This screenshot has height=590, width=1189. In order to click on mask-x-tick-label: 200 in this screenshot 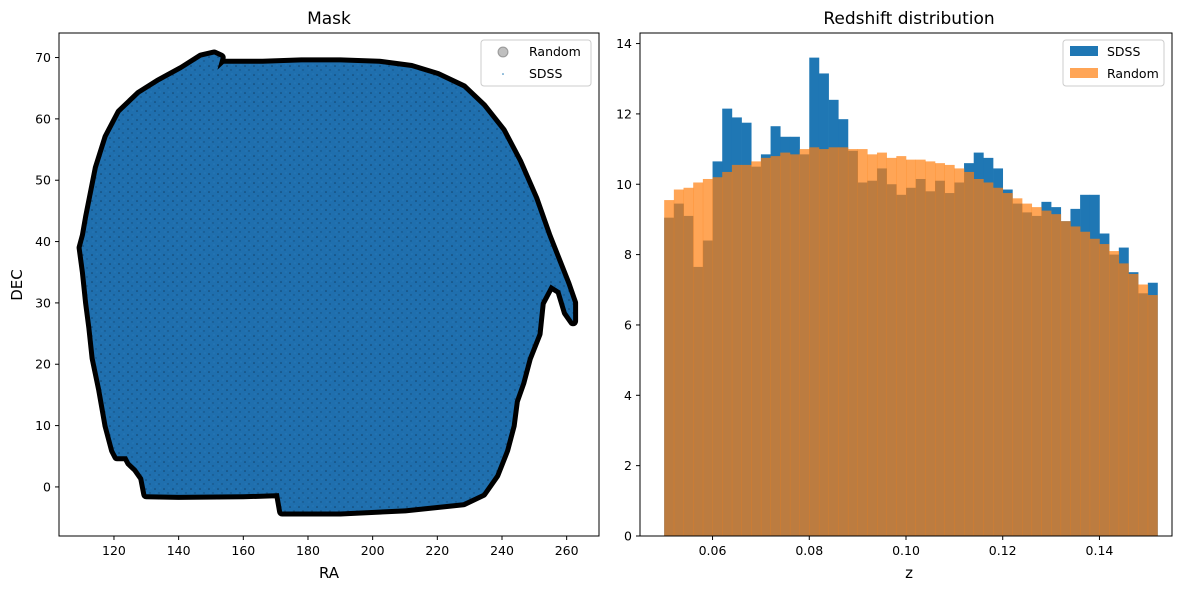, I will do `click(373, 550)`.